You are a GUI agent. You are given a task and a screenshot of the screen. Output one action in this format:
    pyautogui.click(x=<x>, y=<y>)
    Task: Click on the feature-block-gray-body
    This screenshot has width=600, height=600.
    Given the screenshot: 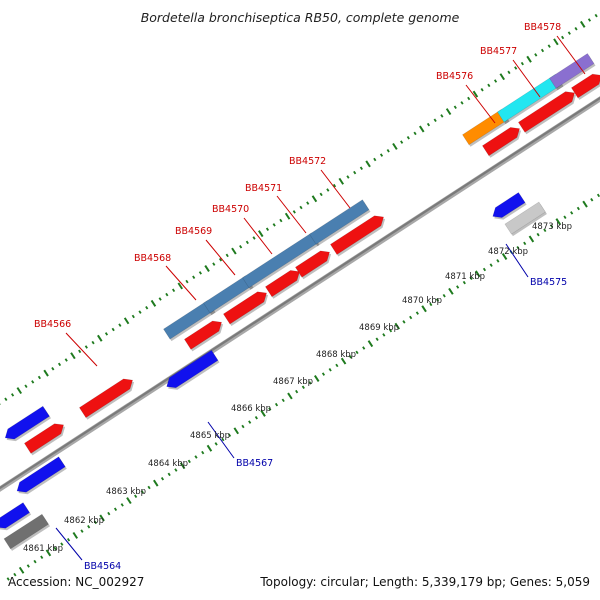 What is the action you would take?
    pyautogui.click(x=525, y=218)
    